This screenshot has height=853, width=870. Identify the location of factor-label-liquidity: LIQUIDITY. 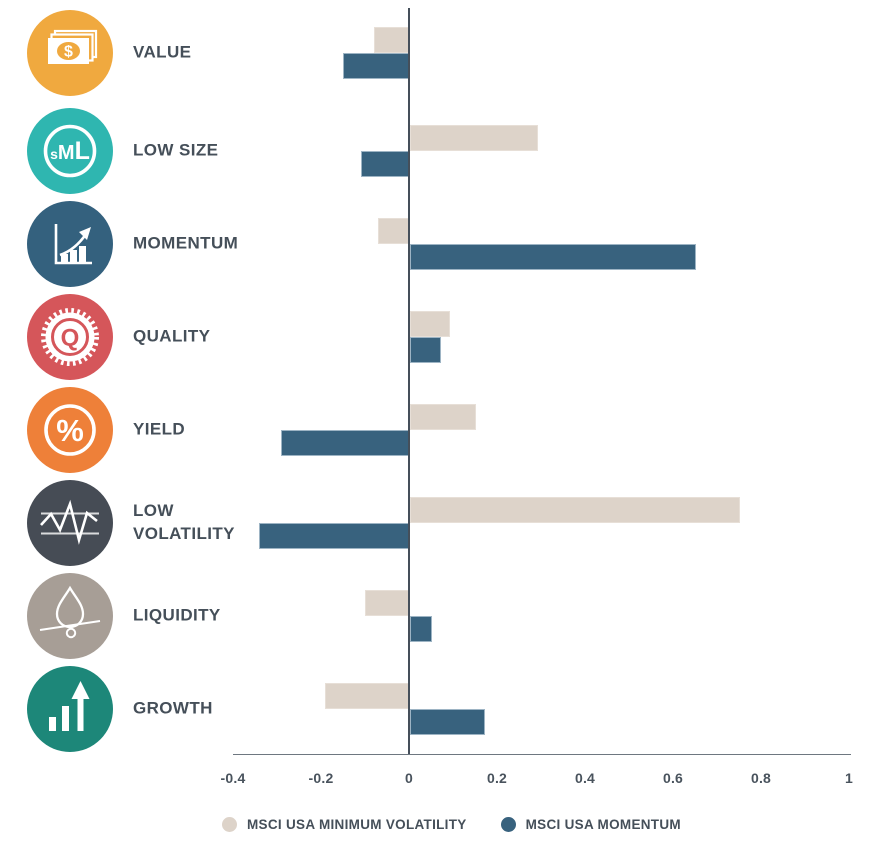
(177, 615).